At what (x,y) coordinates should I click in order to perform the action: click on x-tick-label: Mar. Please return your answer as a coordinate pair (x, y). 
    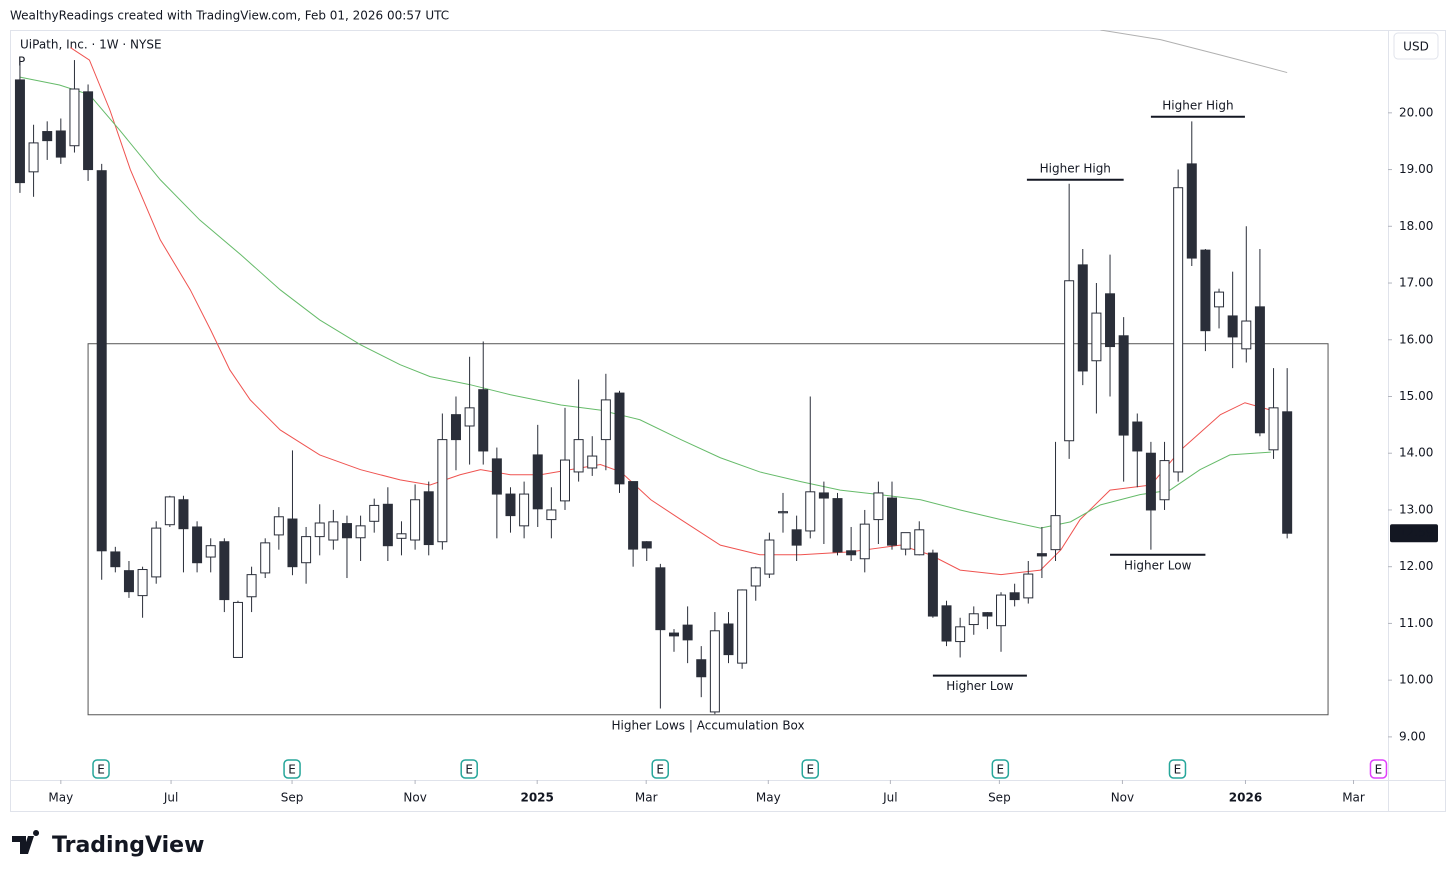
    Looking at the image, I should click on (1353, 798).